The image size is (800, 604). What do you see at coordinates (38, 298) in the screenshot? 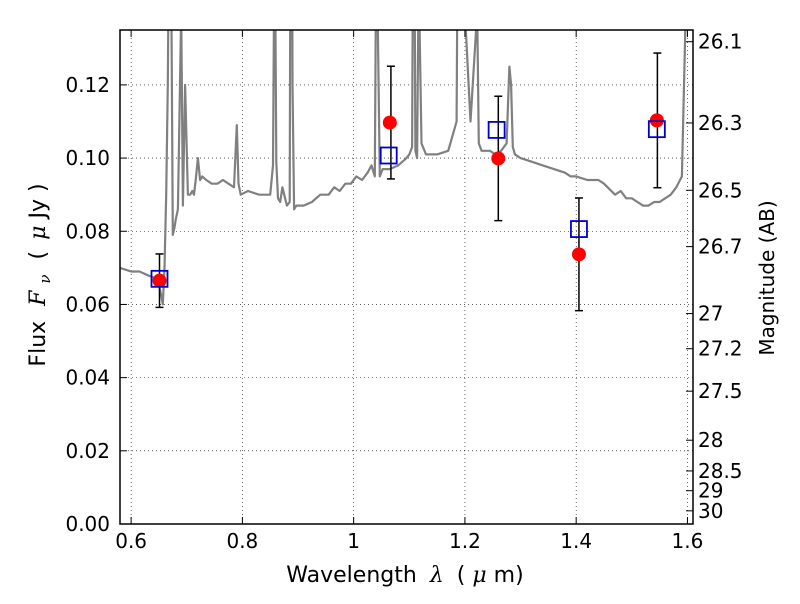
I see `y-axis-label-symbol: F` at bounding box center [38, 298].